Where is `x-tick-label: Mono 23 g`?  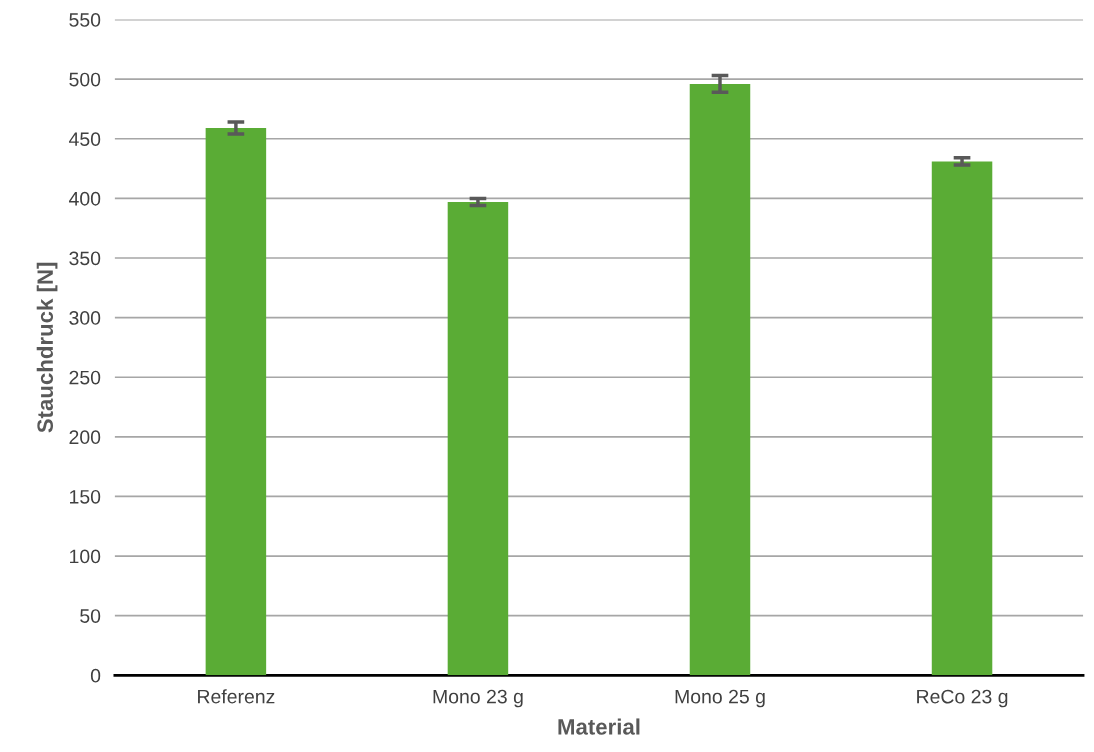 x-tick-label: Mono 23 g is located at coordinates (478, 698).